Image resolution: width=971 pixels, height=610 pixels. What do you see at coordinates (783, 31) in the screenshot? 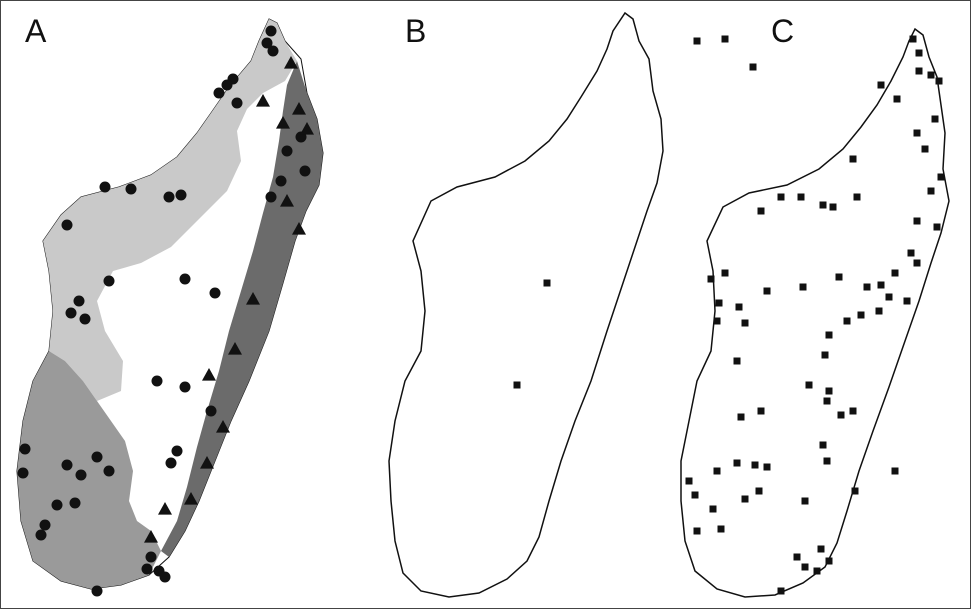
I see `panel-label-c: C` at bounding box center [783, 31].